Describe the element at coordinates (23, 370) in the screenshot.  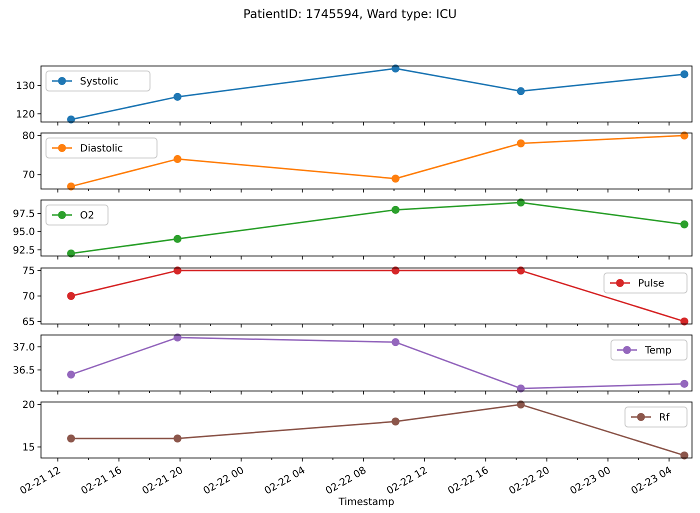
I see `y-tick-label: 36.5` at that location.